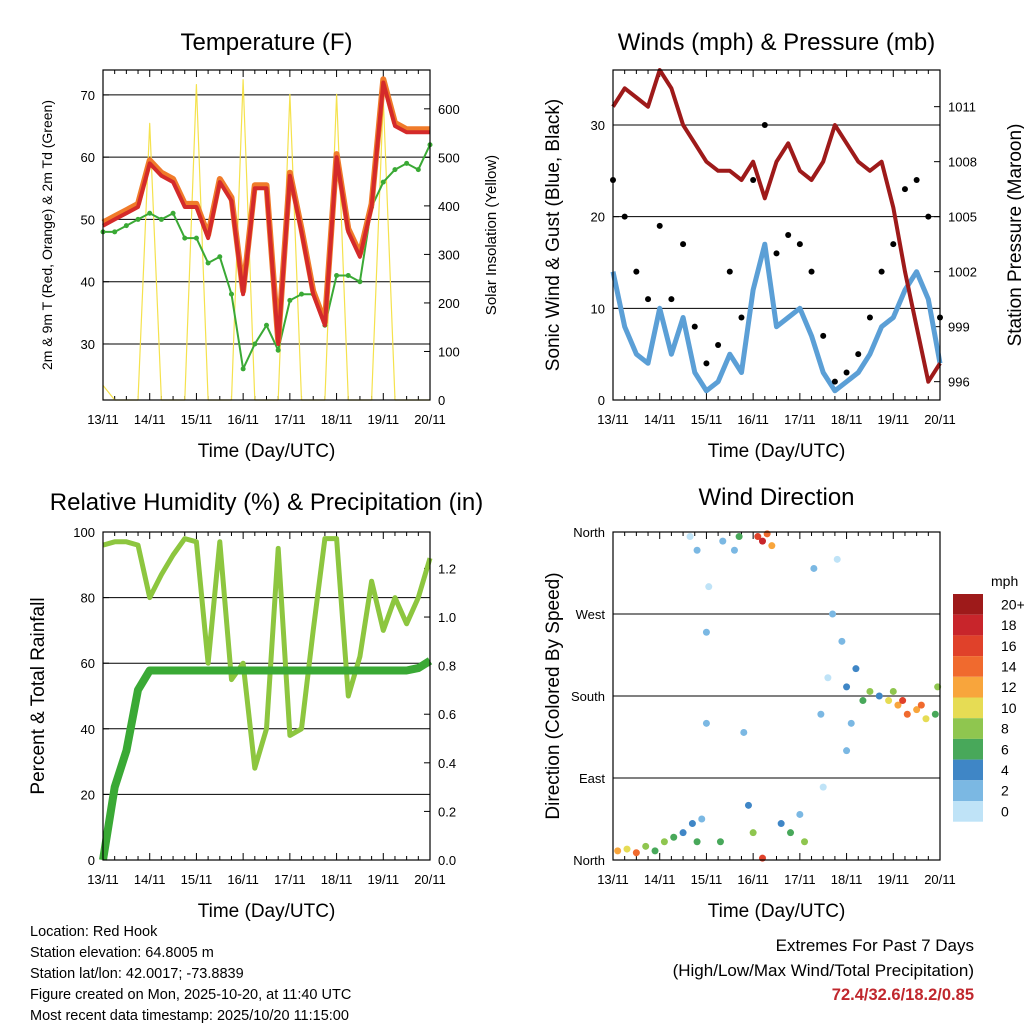 This screenshot has width=1024, height=1027. What do you see at coordinates (1009, 625) in the screenshot?
I see `colorbar-label: 18` at bounding box center [1009, 625].